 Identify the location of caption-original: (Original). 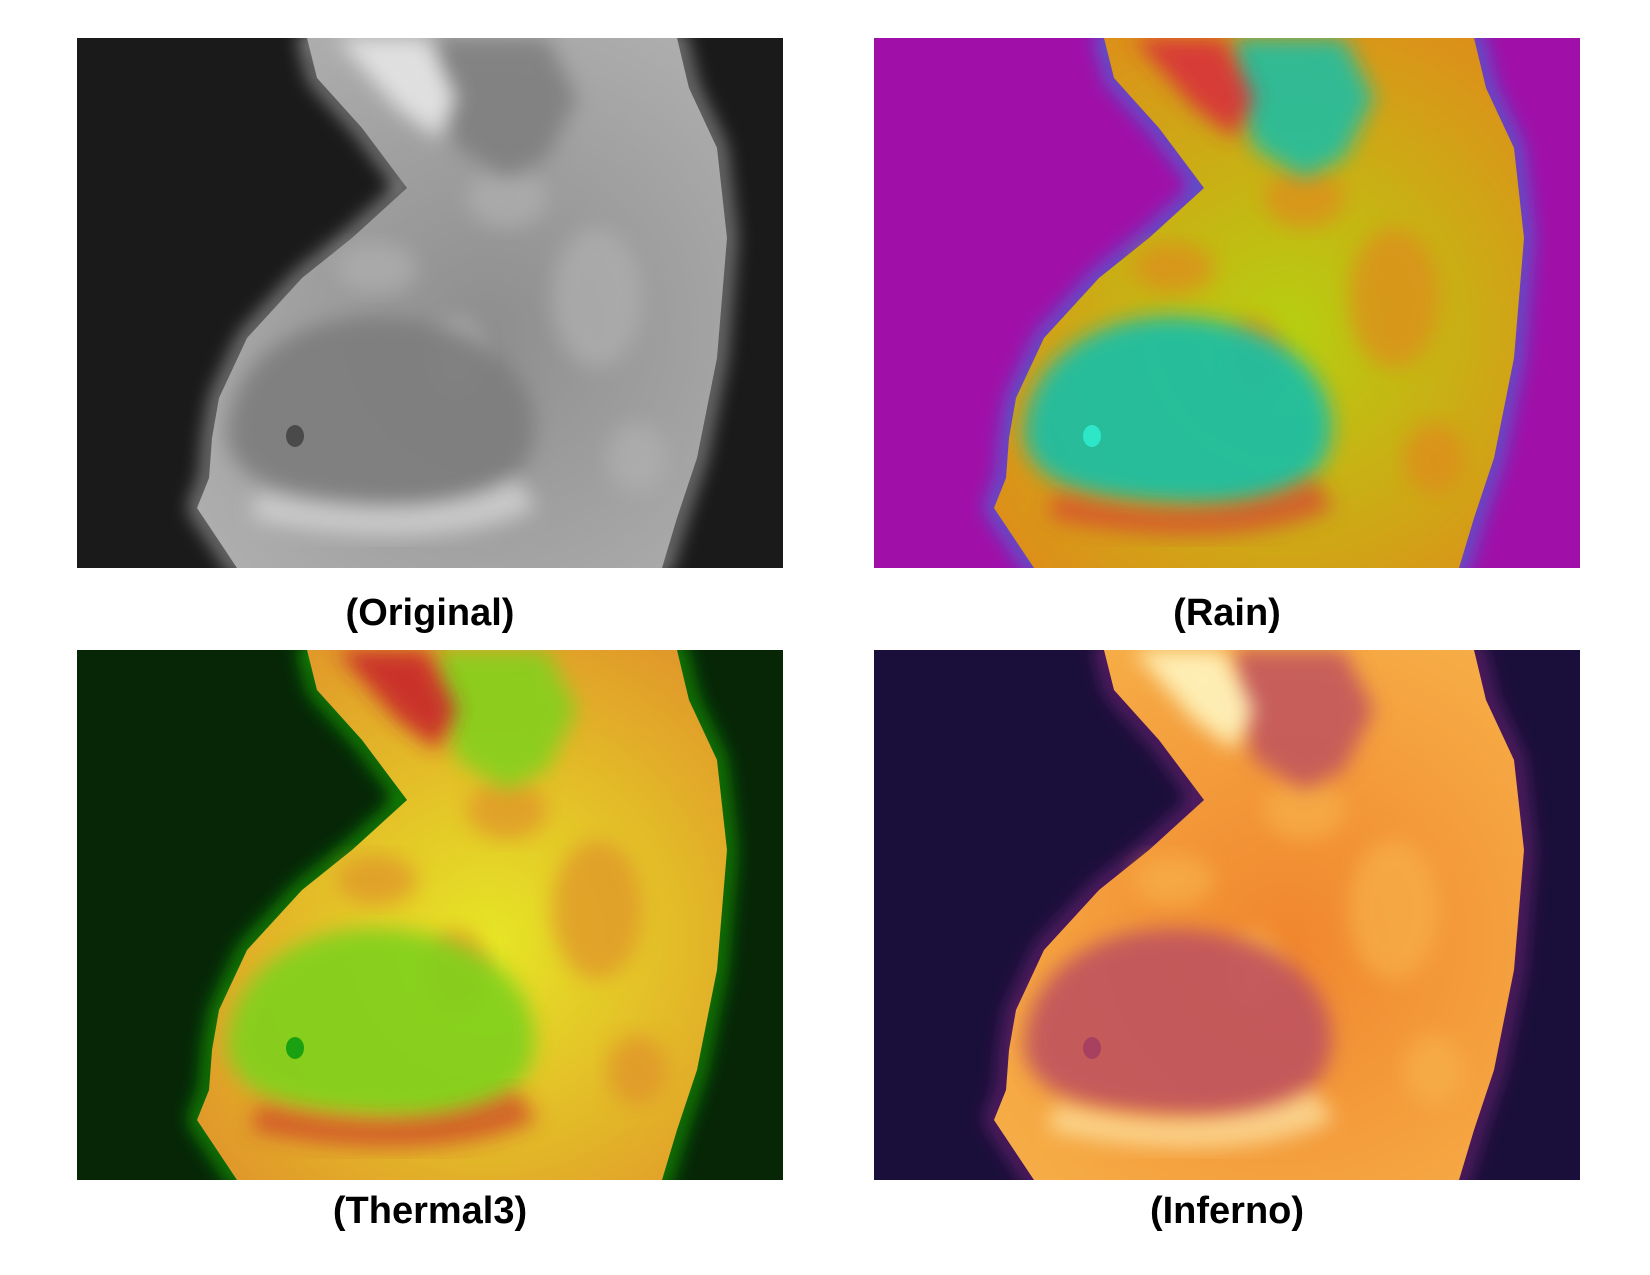
(430, 613).